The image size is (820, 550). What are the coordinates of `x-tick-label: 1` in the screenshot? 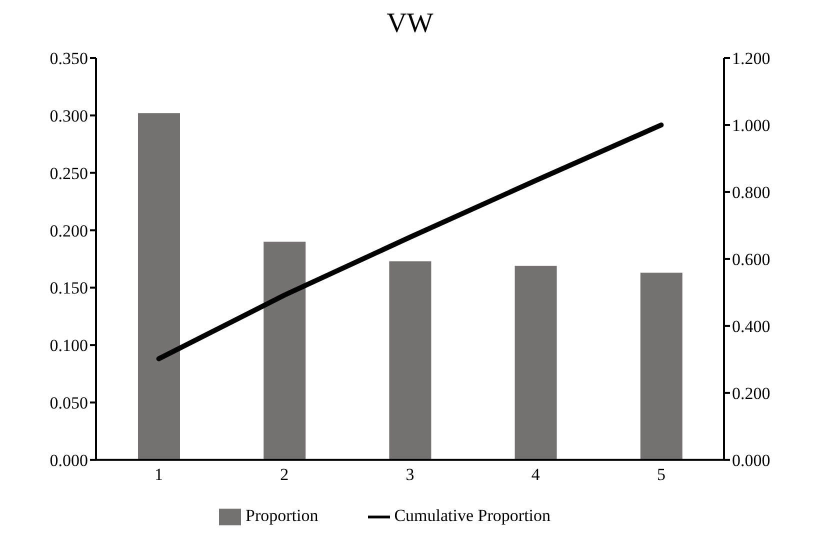 It's located at (159, 474).